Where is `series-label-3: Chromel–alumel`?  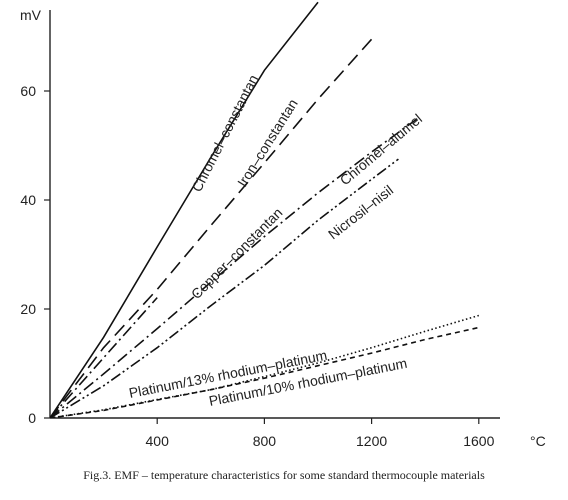
series-label-3: Chromel–alumel is located at coordinates (381, 150).